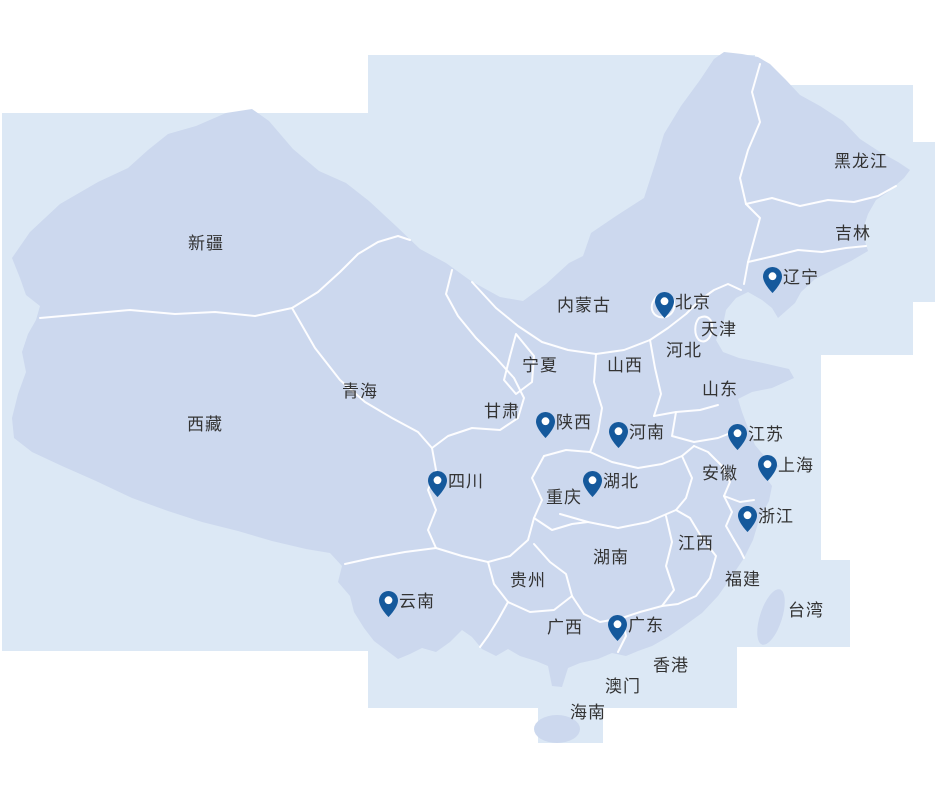 The image size is (935, 800). What do you see at coordinates (671, 665) in the screenshot?
I see `province-label: 香港` at bounding box center [671, 665].